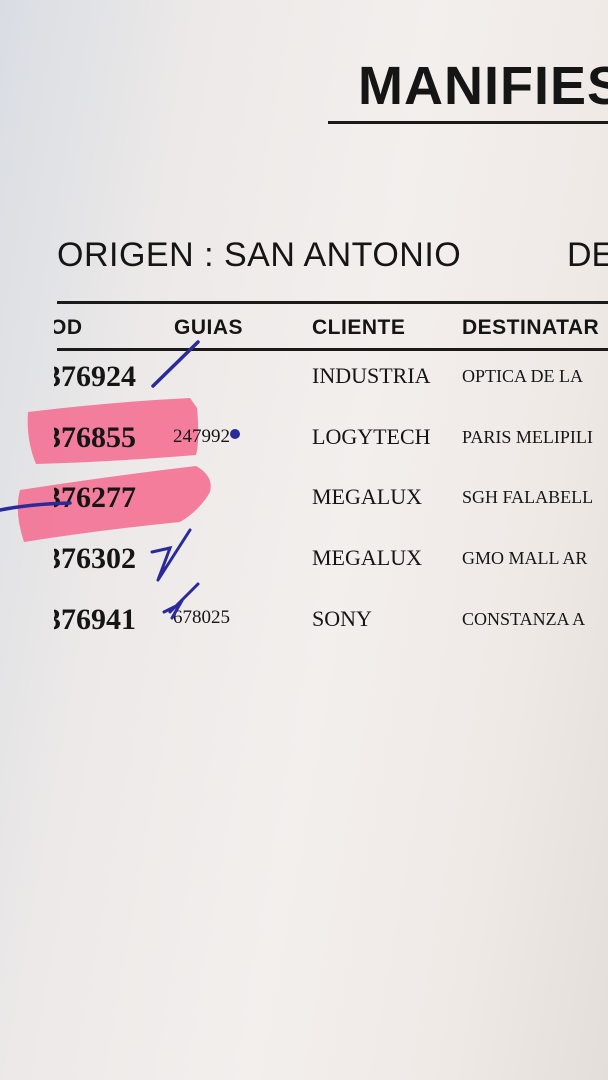 The height and width of the screenshot is (1080, 608). Describe the element at coordinates (201, 436) in the screenshot. I see `row-guia: 247992` at that location.